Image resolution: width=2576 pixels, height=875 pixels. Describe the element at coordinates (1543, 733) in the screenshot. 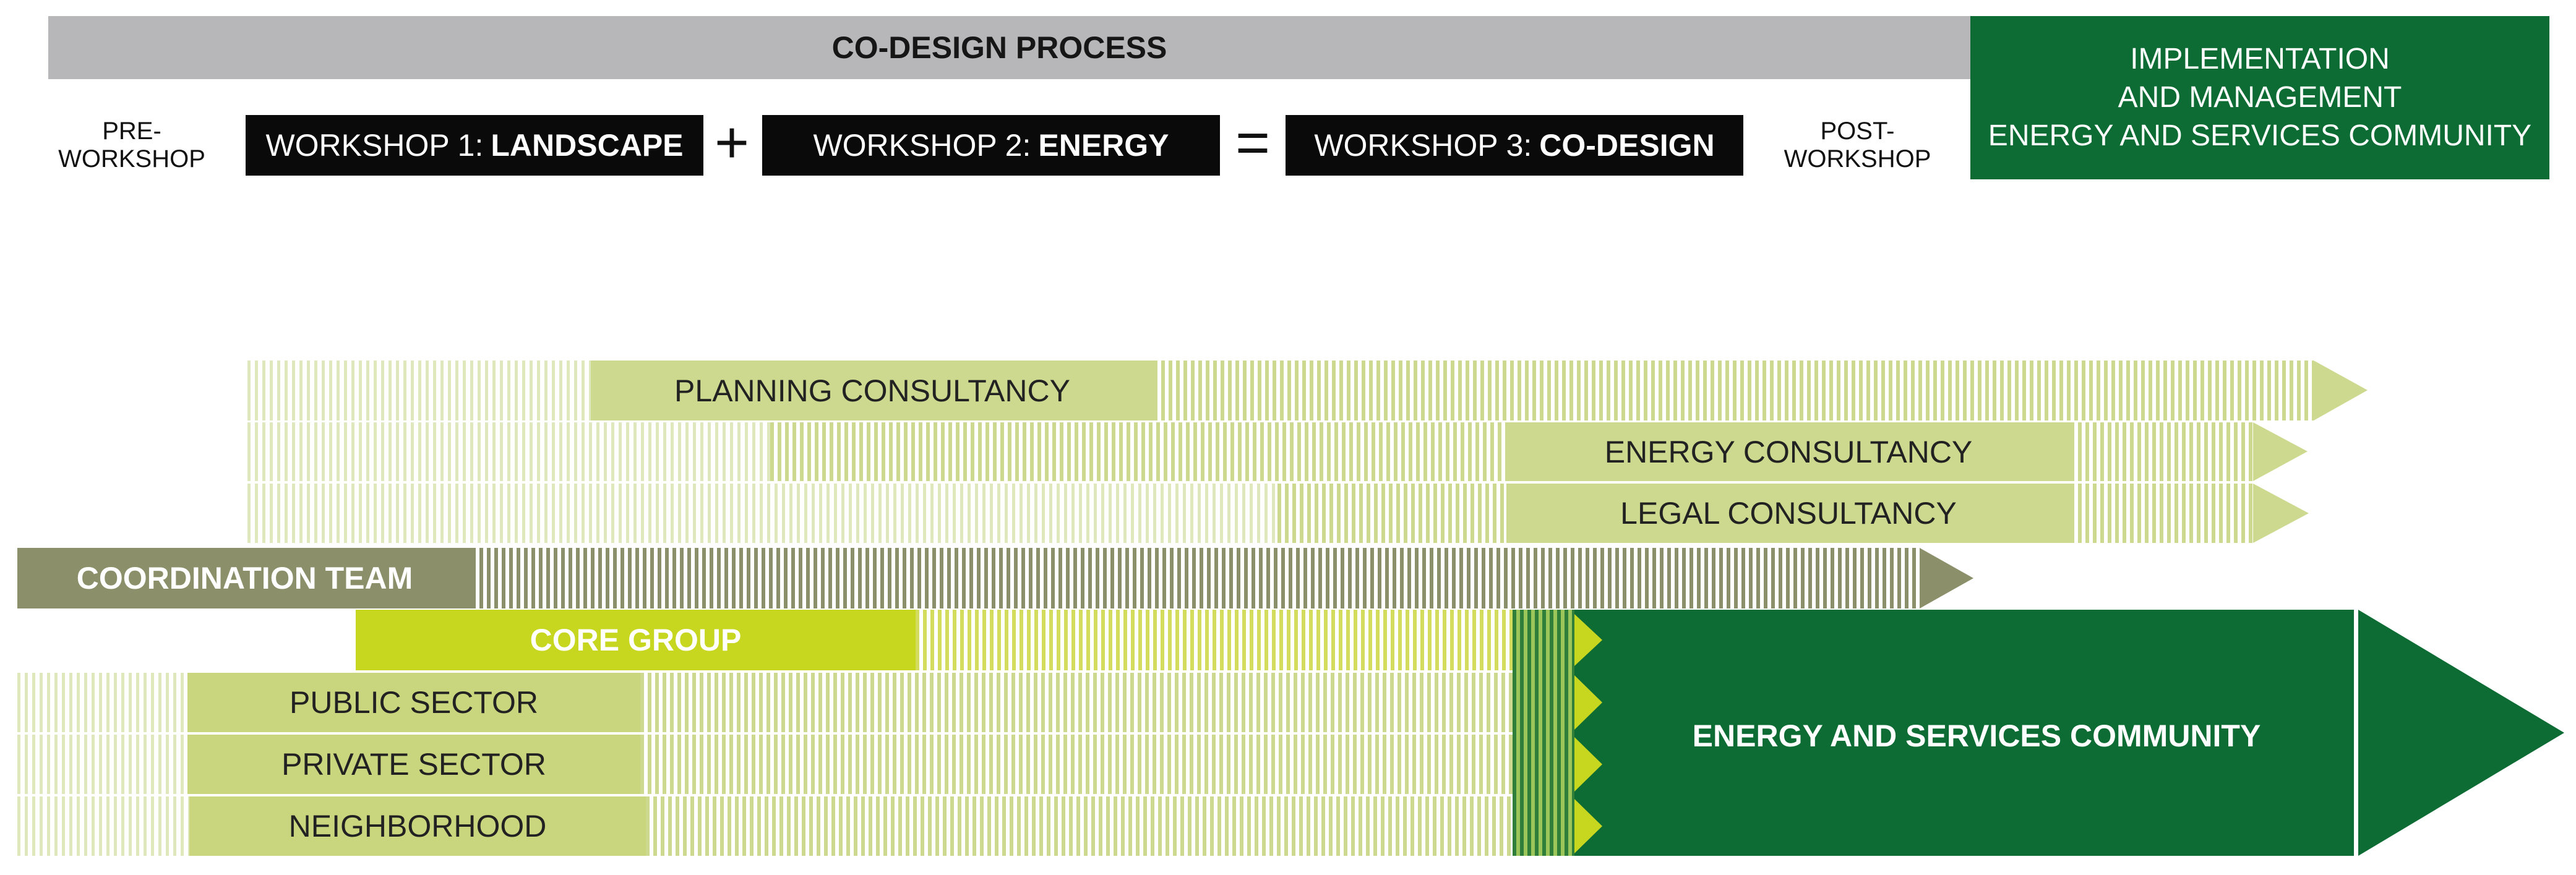

I see `community-entry-stripe` at that location.